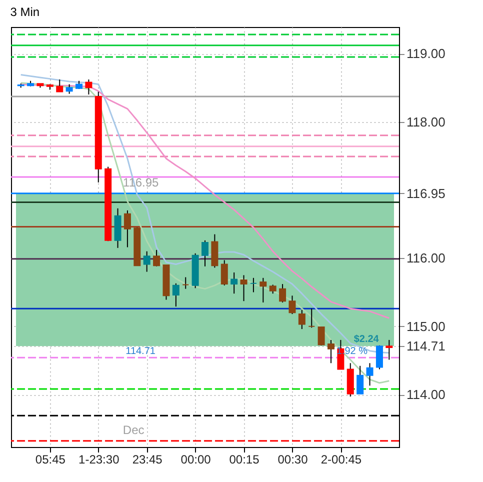  Describe the element at coordinates (244, 459) in the screenshot. I see `x-tick-label: 00:15` at that location.